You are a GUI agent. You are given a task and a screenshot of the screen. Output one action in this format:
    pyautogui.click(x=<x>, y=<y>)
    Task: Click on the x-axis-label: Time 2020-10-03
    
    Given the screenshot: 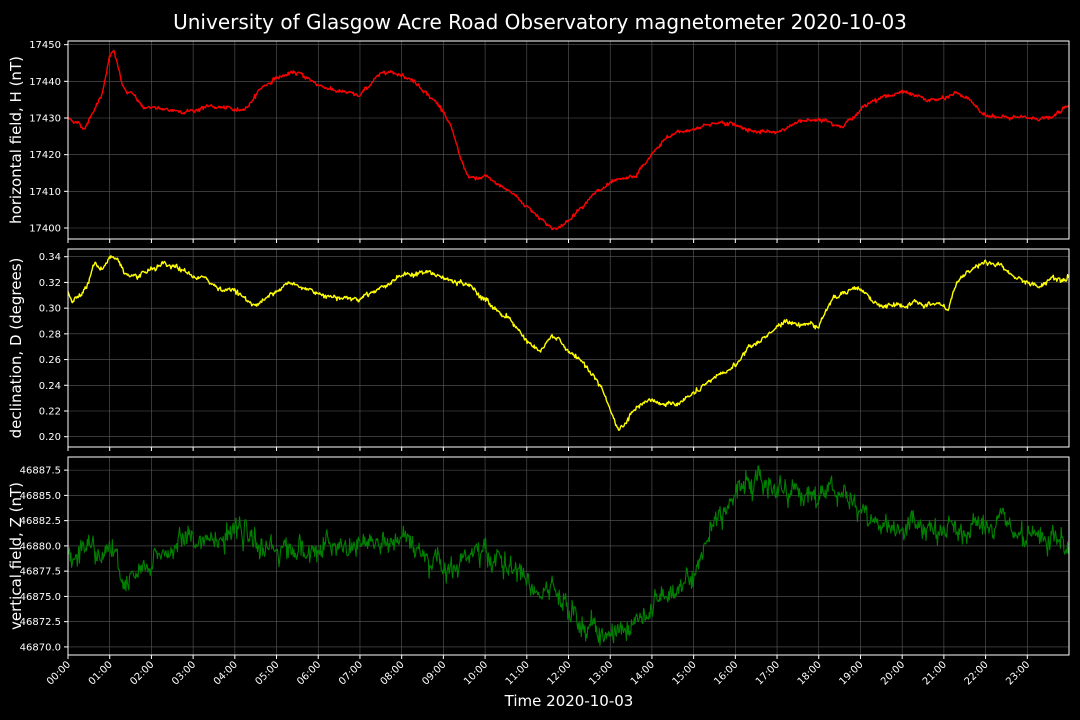 What is the action you would take?
    pyautogui.click(x=569, y=701)
    